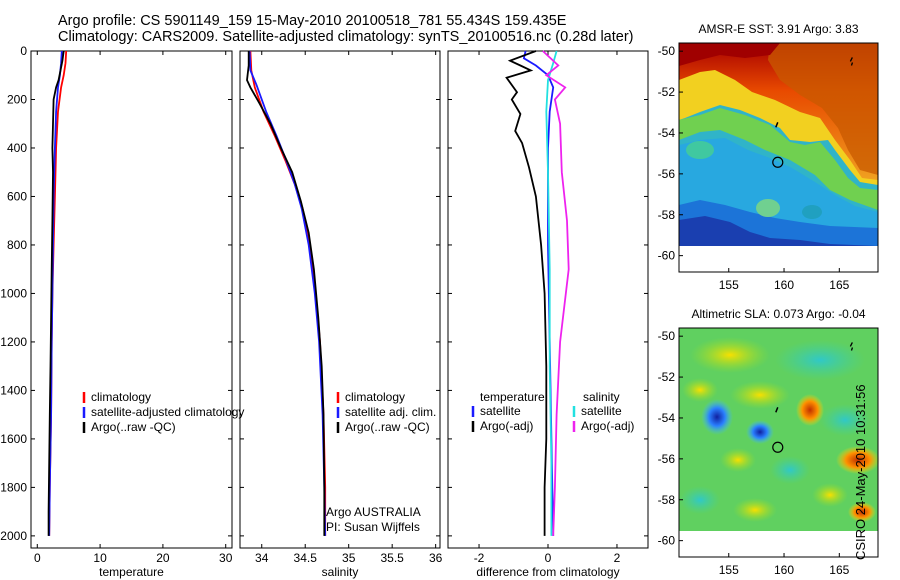  I want to click on y-tick-label: 1800, so click(13, 487).